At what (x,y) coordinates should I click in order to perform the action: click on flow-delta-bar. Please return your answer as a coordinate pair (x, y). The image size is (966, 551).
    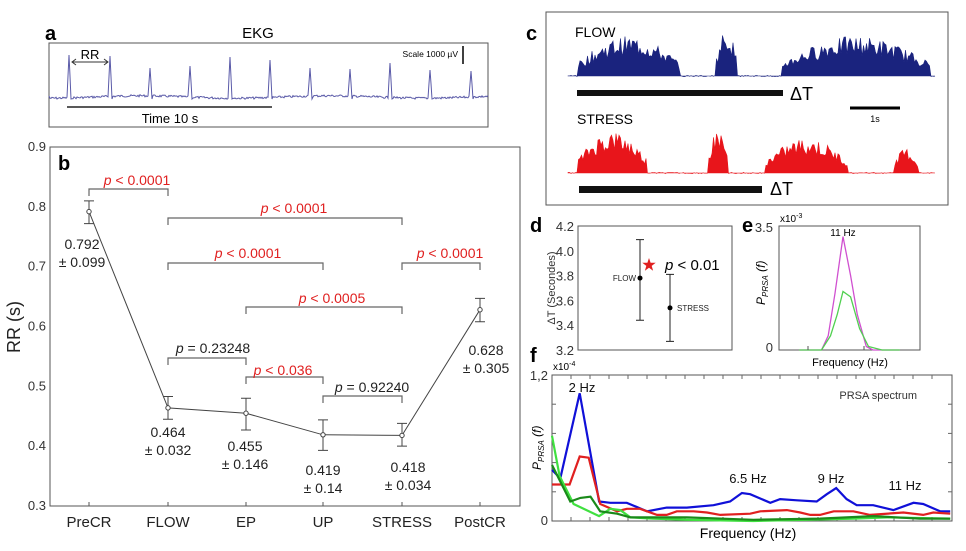
    Looking at the image, I should click on (680, 93).